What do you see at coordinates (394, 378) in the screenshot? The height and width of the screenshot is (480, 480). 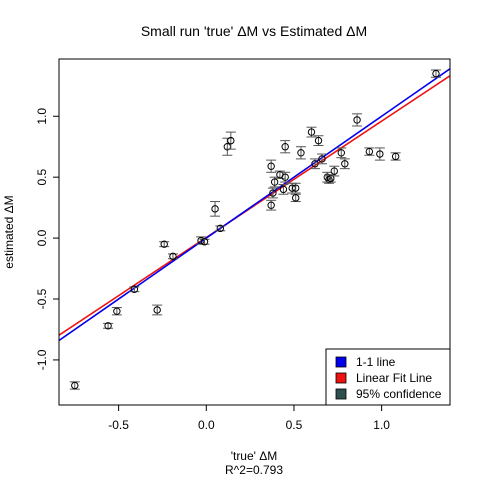 I see `legend-label-fit: Linear Fit Line` at bounding box center [394, 378].